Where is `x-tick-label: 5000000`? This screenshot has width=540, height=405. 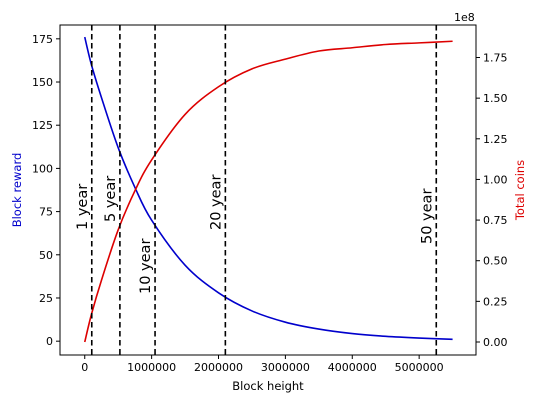 x-tick-label: 5000000 is located at coordinates (419, 367).